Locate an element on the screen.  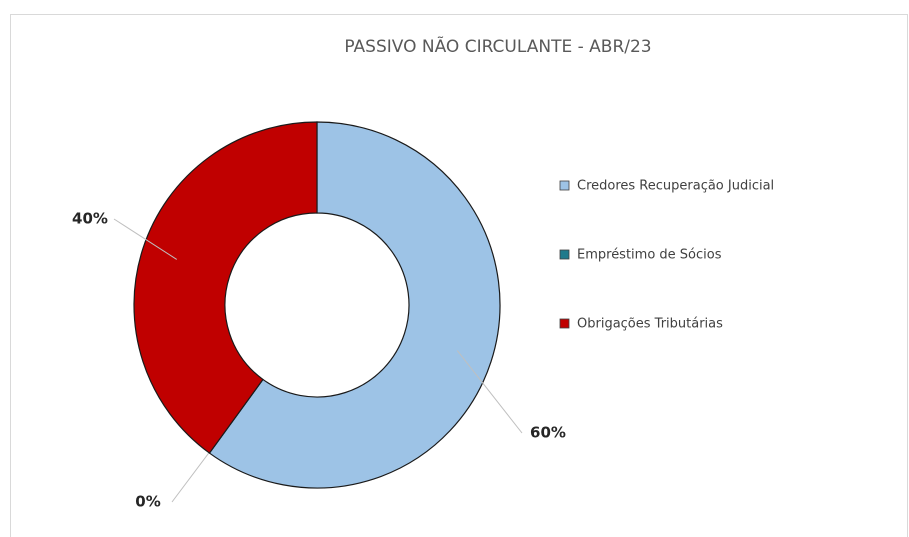
legend-label: Obrigações Tributárias is located at coordinates (650, 324).